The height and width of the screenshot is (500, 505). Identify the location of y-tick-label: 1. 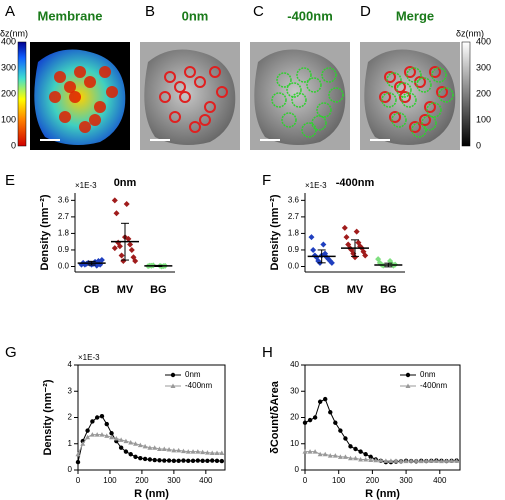
(70, 443).